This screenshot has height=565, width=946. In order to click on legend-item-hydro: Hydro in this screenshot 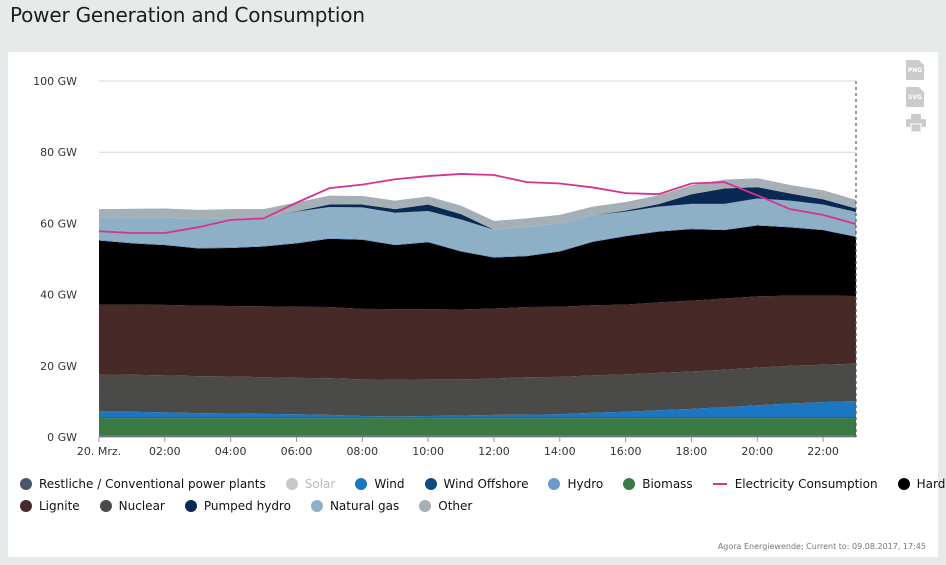, I will do `click(575, 484)`.